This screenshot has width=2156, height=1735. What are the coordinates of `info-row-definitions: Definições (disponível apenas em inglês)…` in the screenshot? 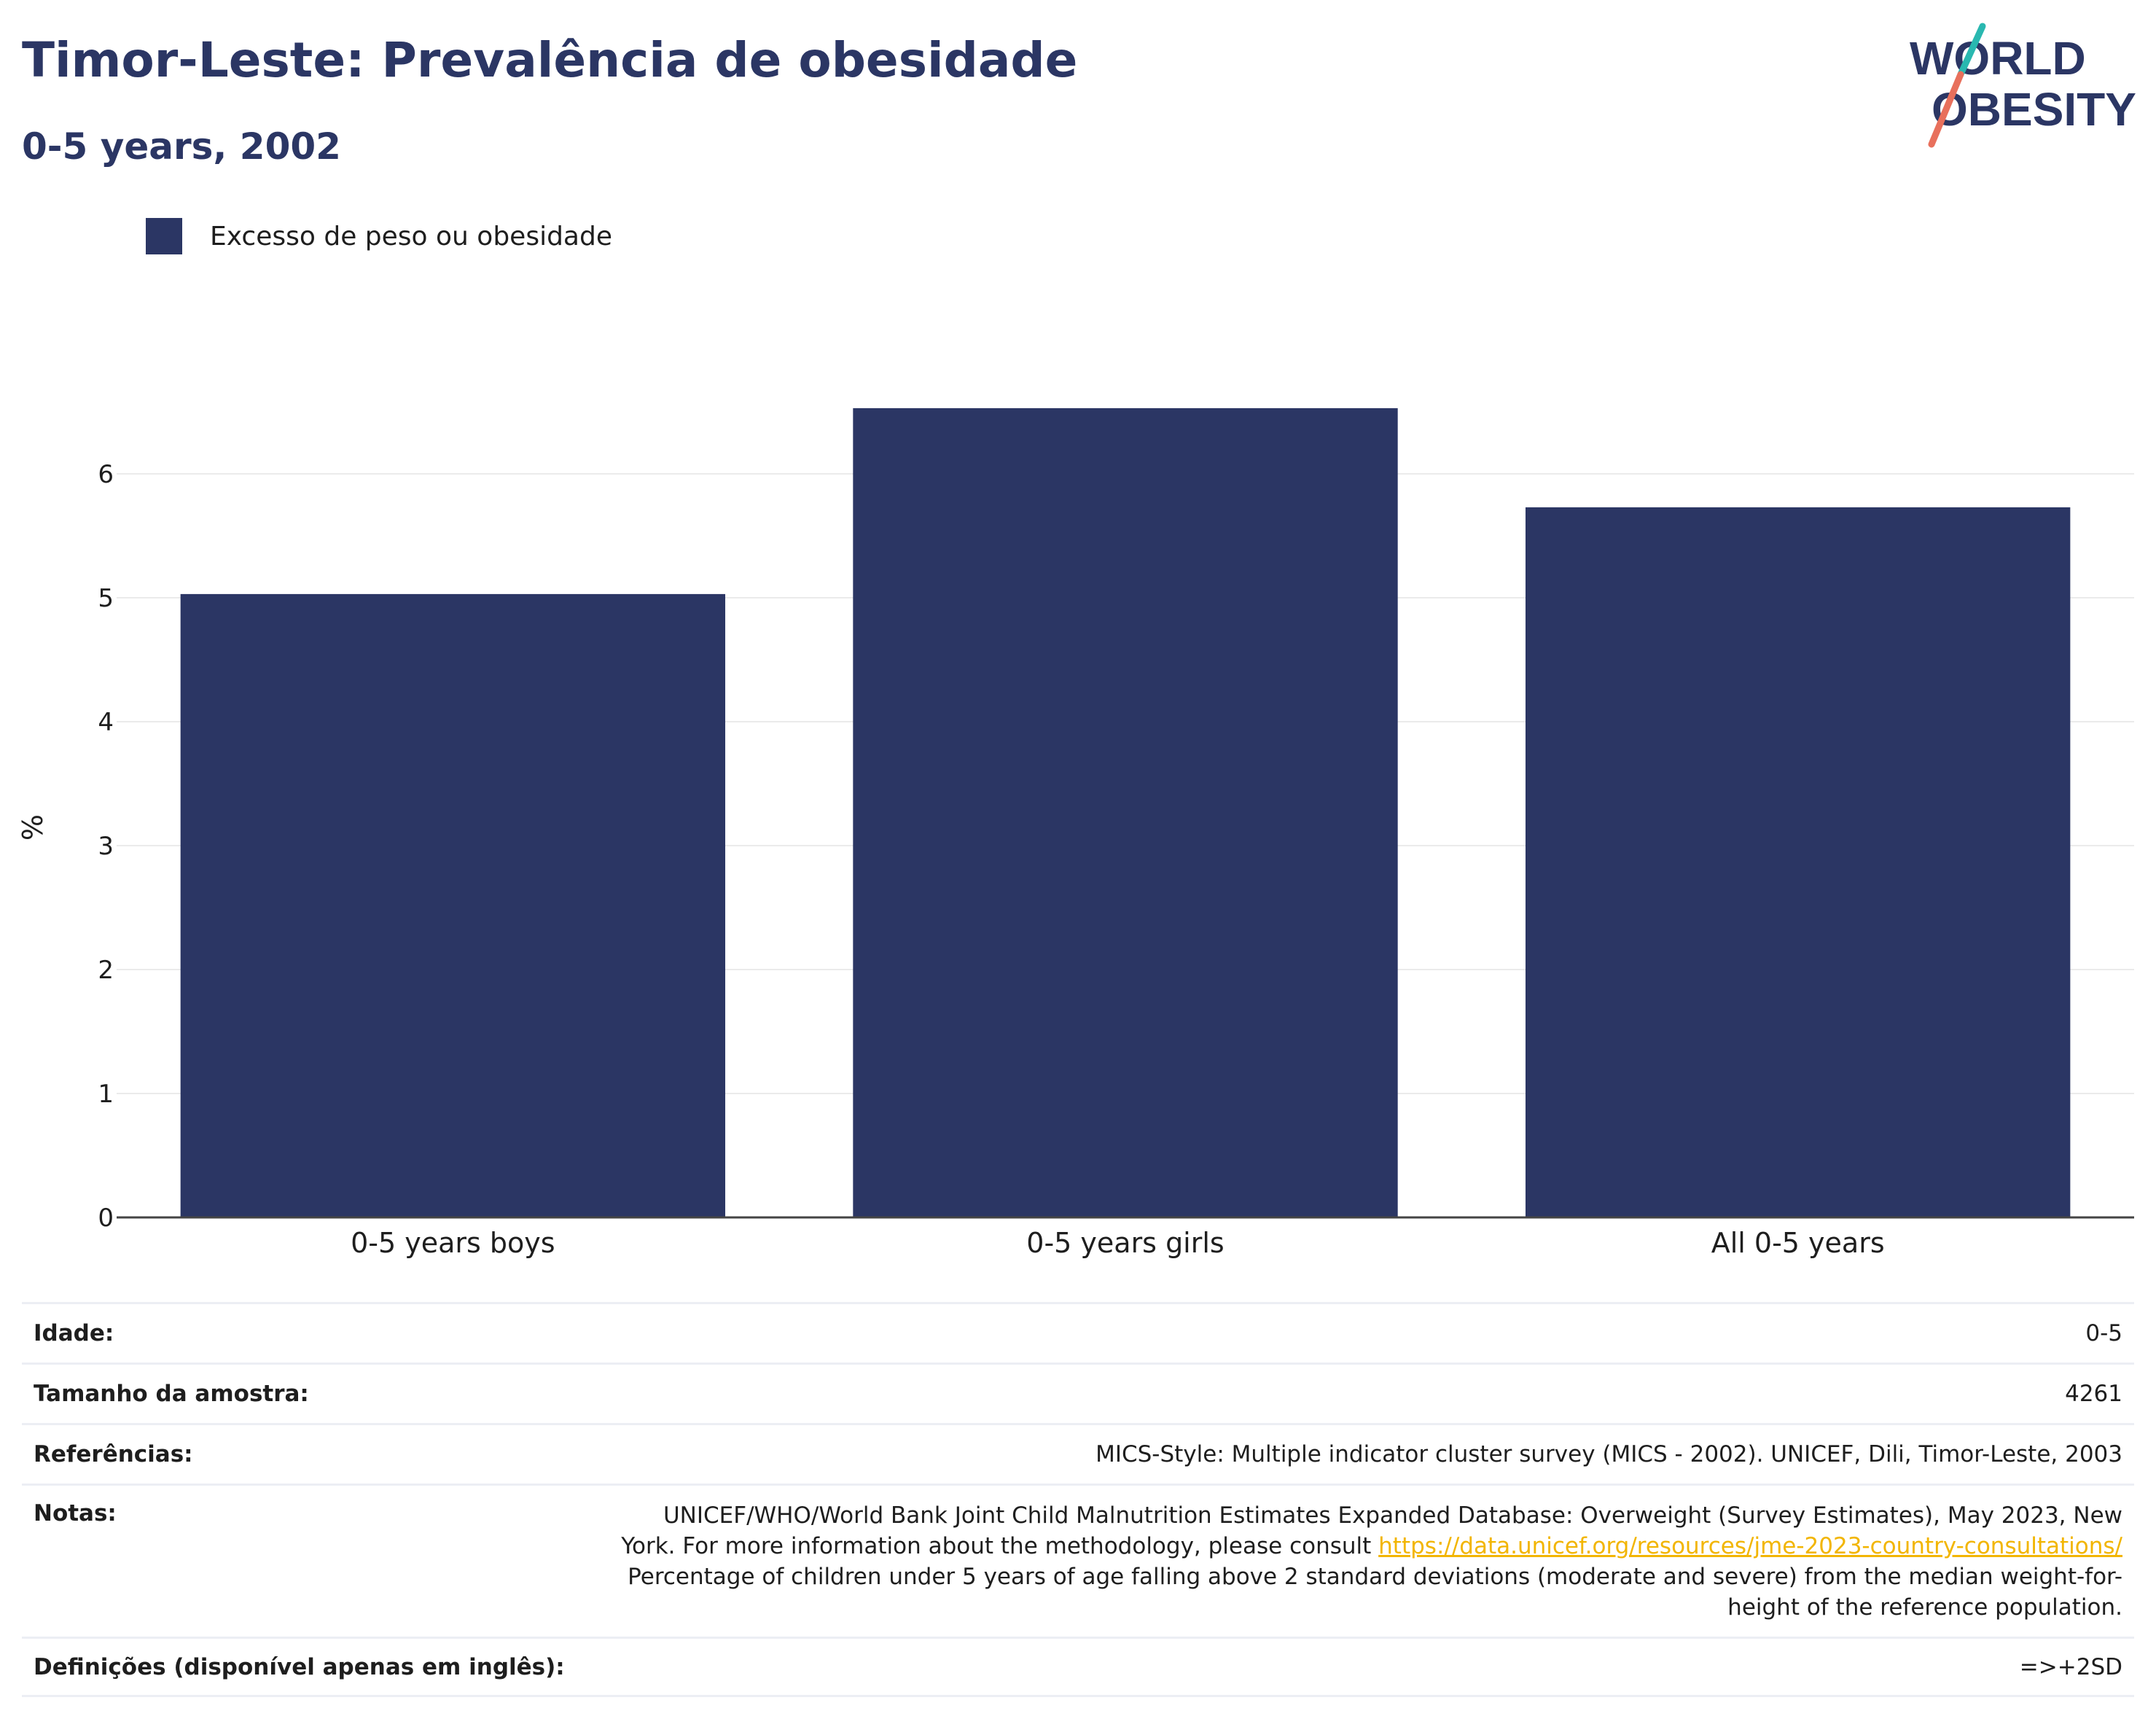 It's located at (1078, 1667).